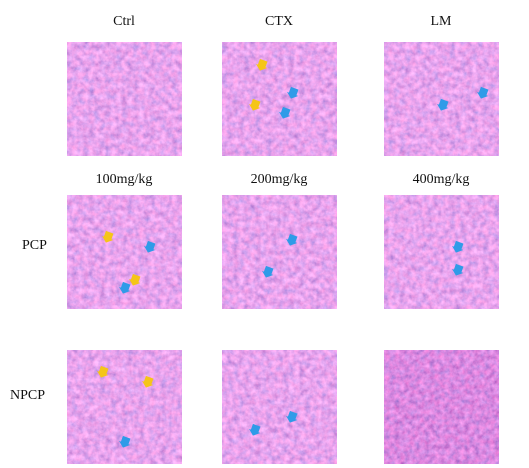 This screenshot has width=529, height=468. I want to click on row-label: NPCP, so click(27, 395).